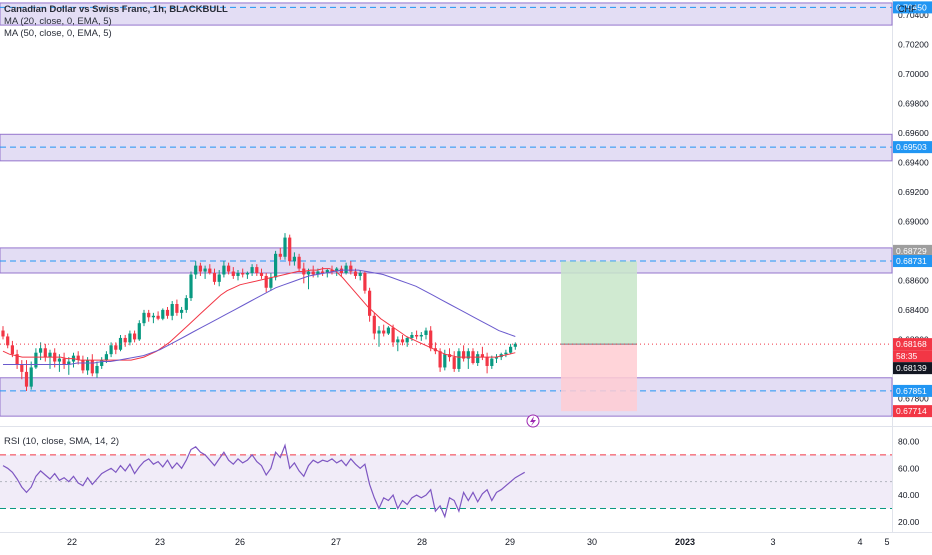 Image resolution: width=932 pixels, height=555 pixels. Describe the element at coordinates (422, 542) in the screenshot. I see `time-tick-label: 28` at that location.